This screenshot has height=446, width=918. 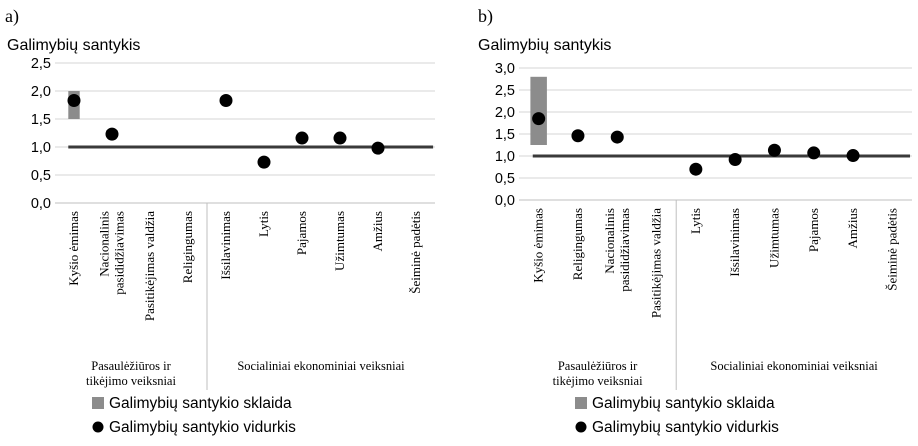 I want to click on panel-label: b), so click(x=485, y=16).